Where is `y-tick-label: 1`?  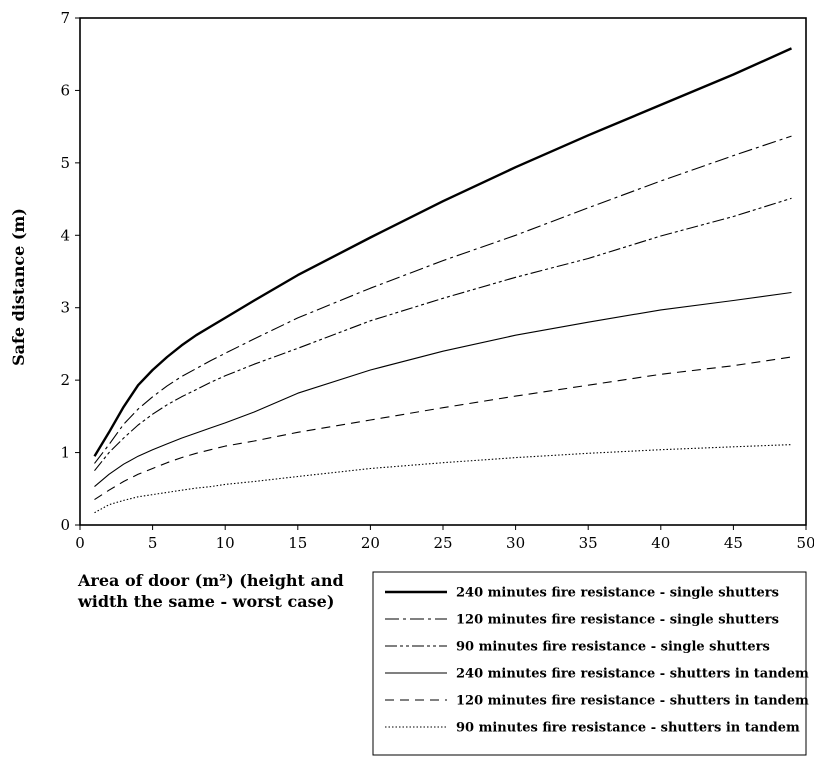
y-tick-label: 1 is located at coordinates (65, 453).